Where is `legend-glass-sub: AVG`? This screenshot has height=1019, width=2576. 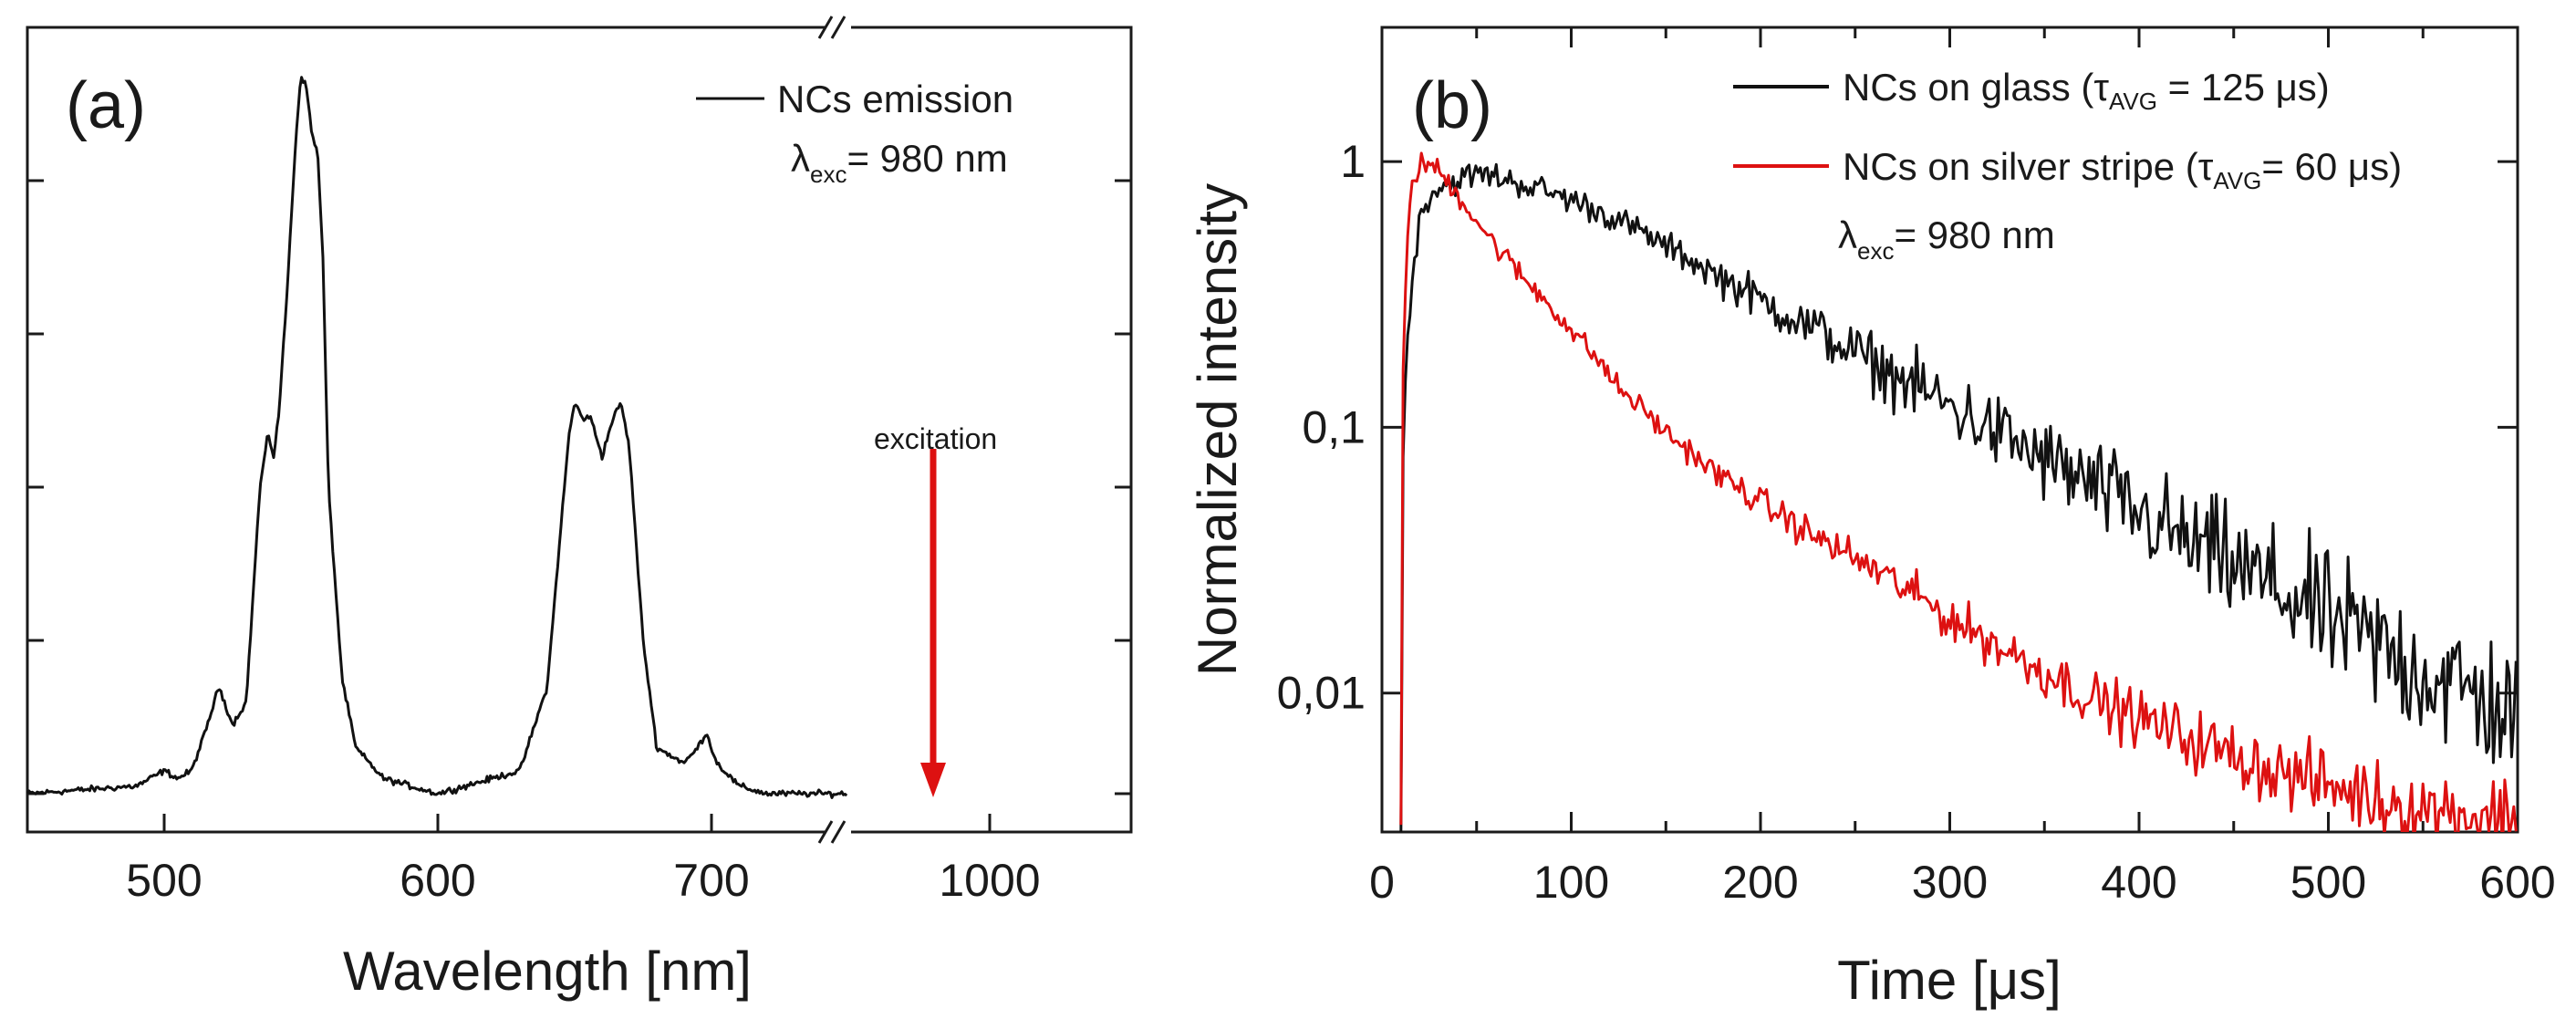
legend-glass-sub: AVG is located at coordinates (2133, 101).